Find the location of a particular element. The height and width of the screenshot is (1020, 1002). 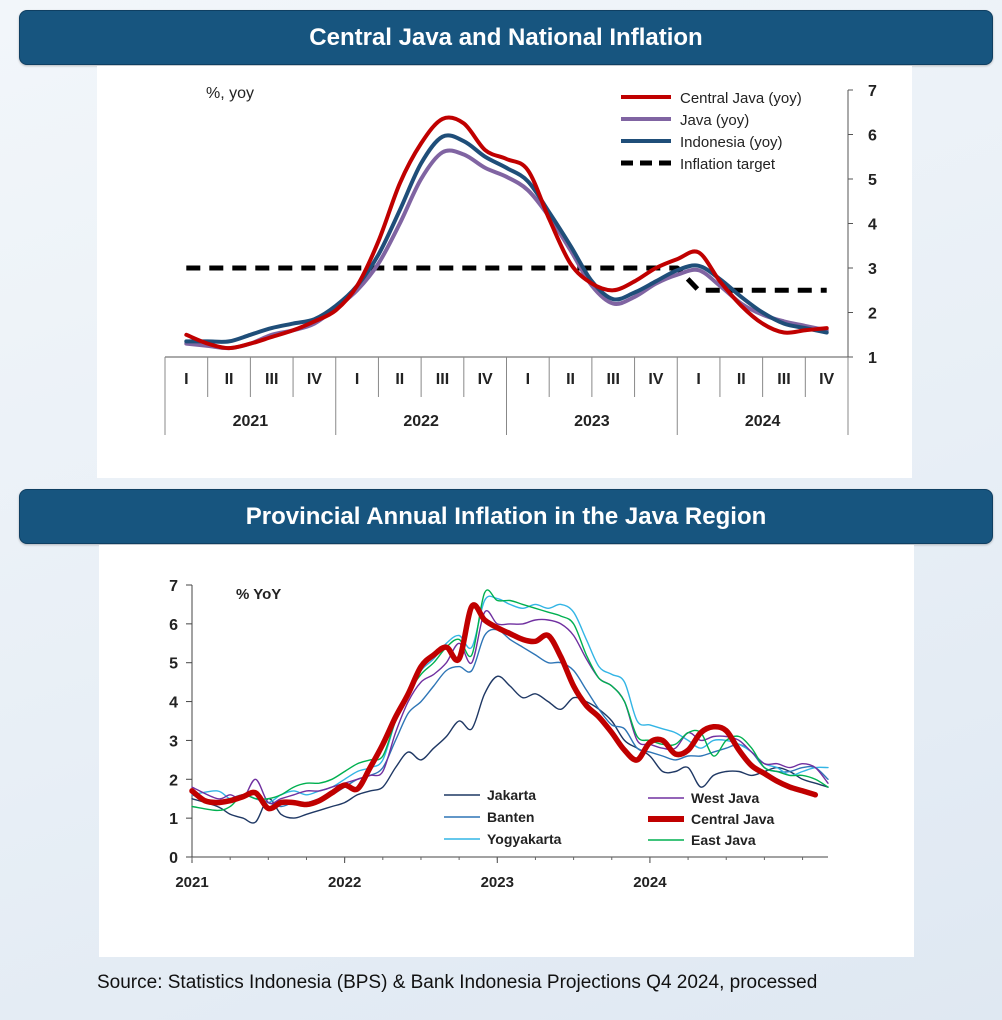

series-line-inflation-target is located at coordinates (506, 279).